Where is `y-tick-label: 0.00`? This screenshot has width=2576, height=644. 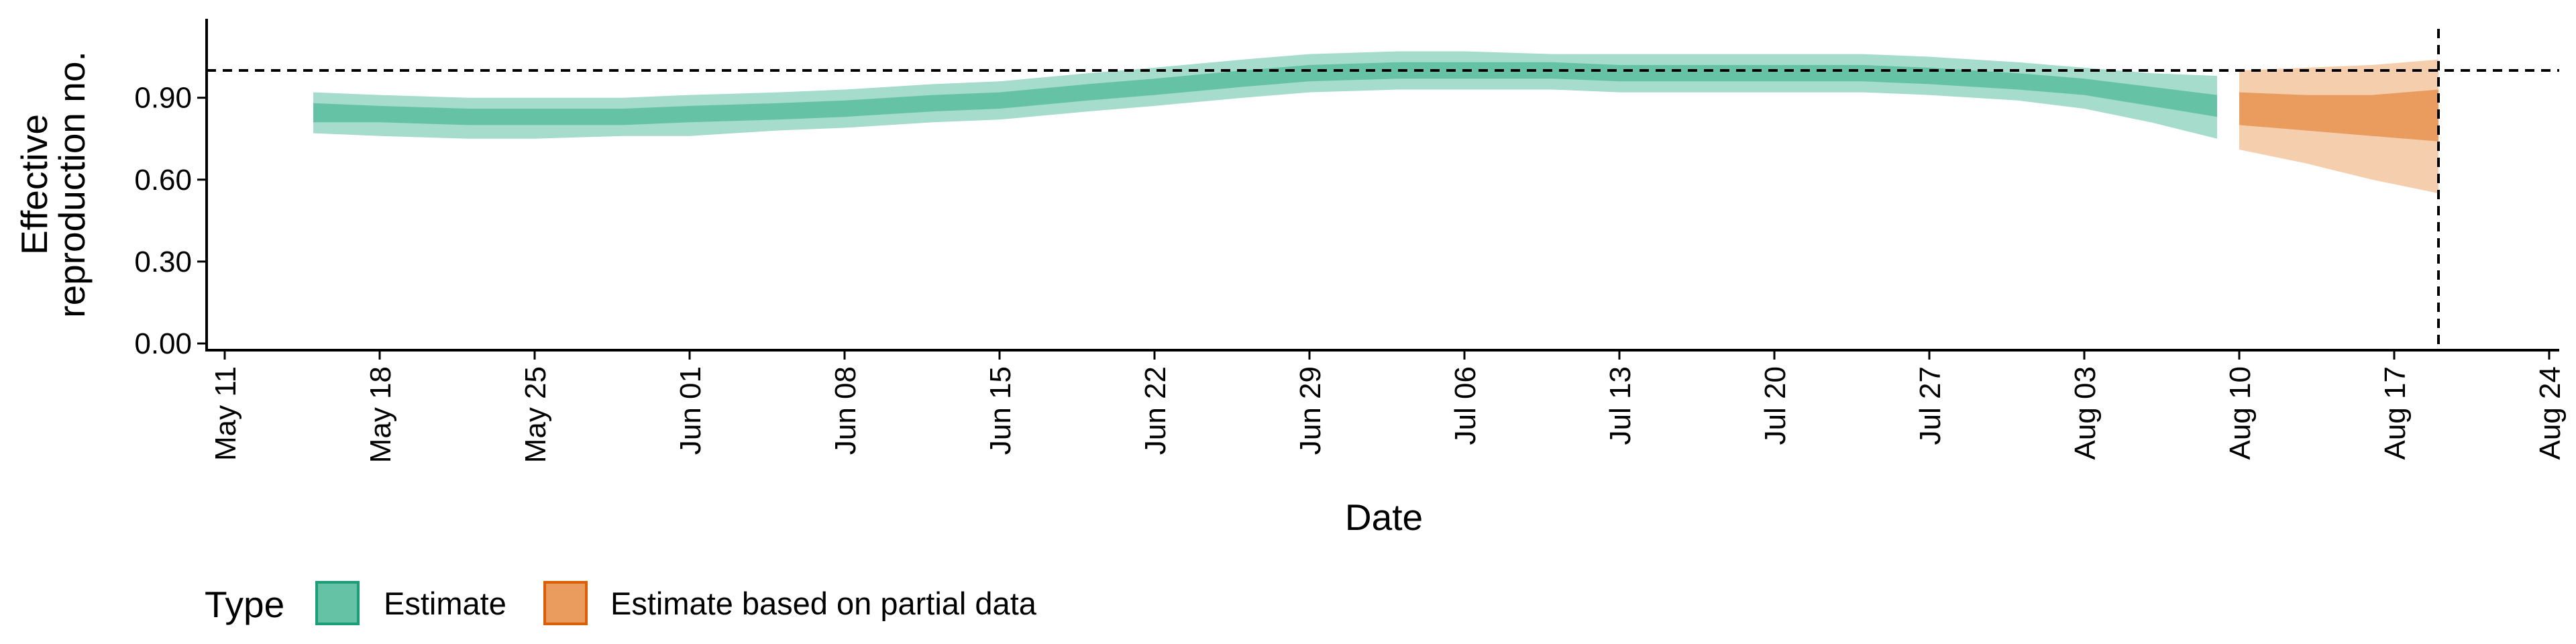 y-tick-label: 0.00 is located at coordinates (163, 343).